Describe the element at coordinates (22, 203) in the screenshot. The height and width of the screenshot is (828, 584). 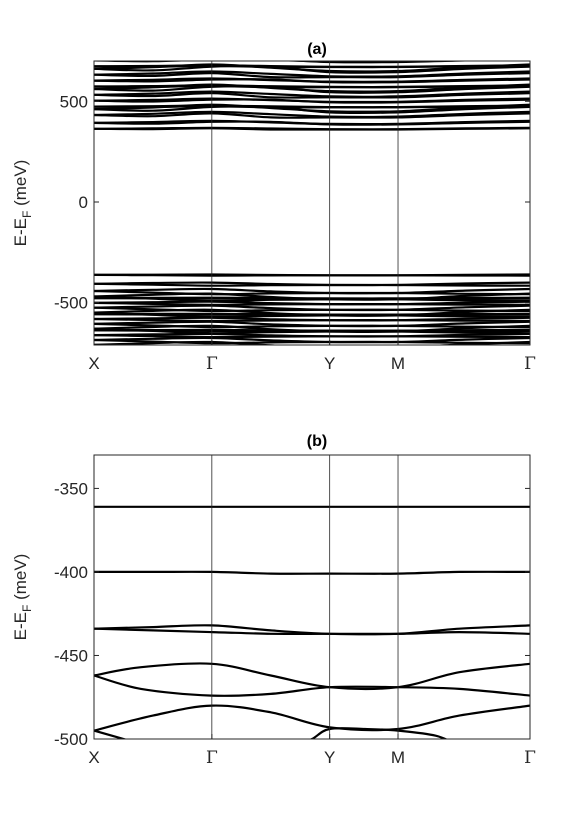
I see `panel-a-ylabel: E-EF (meV)` at that location.